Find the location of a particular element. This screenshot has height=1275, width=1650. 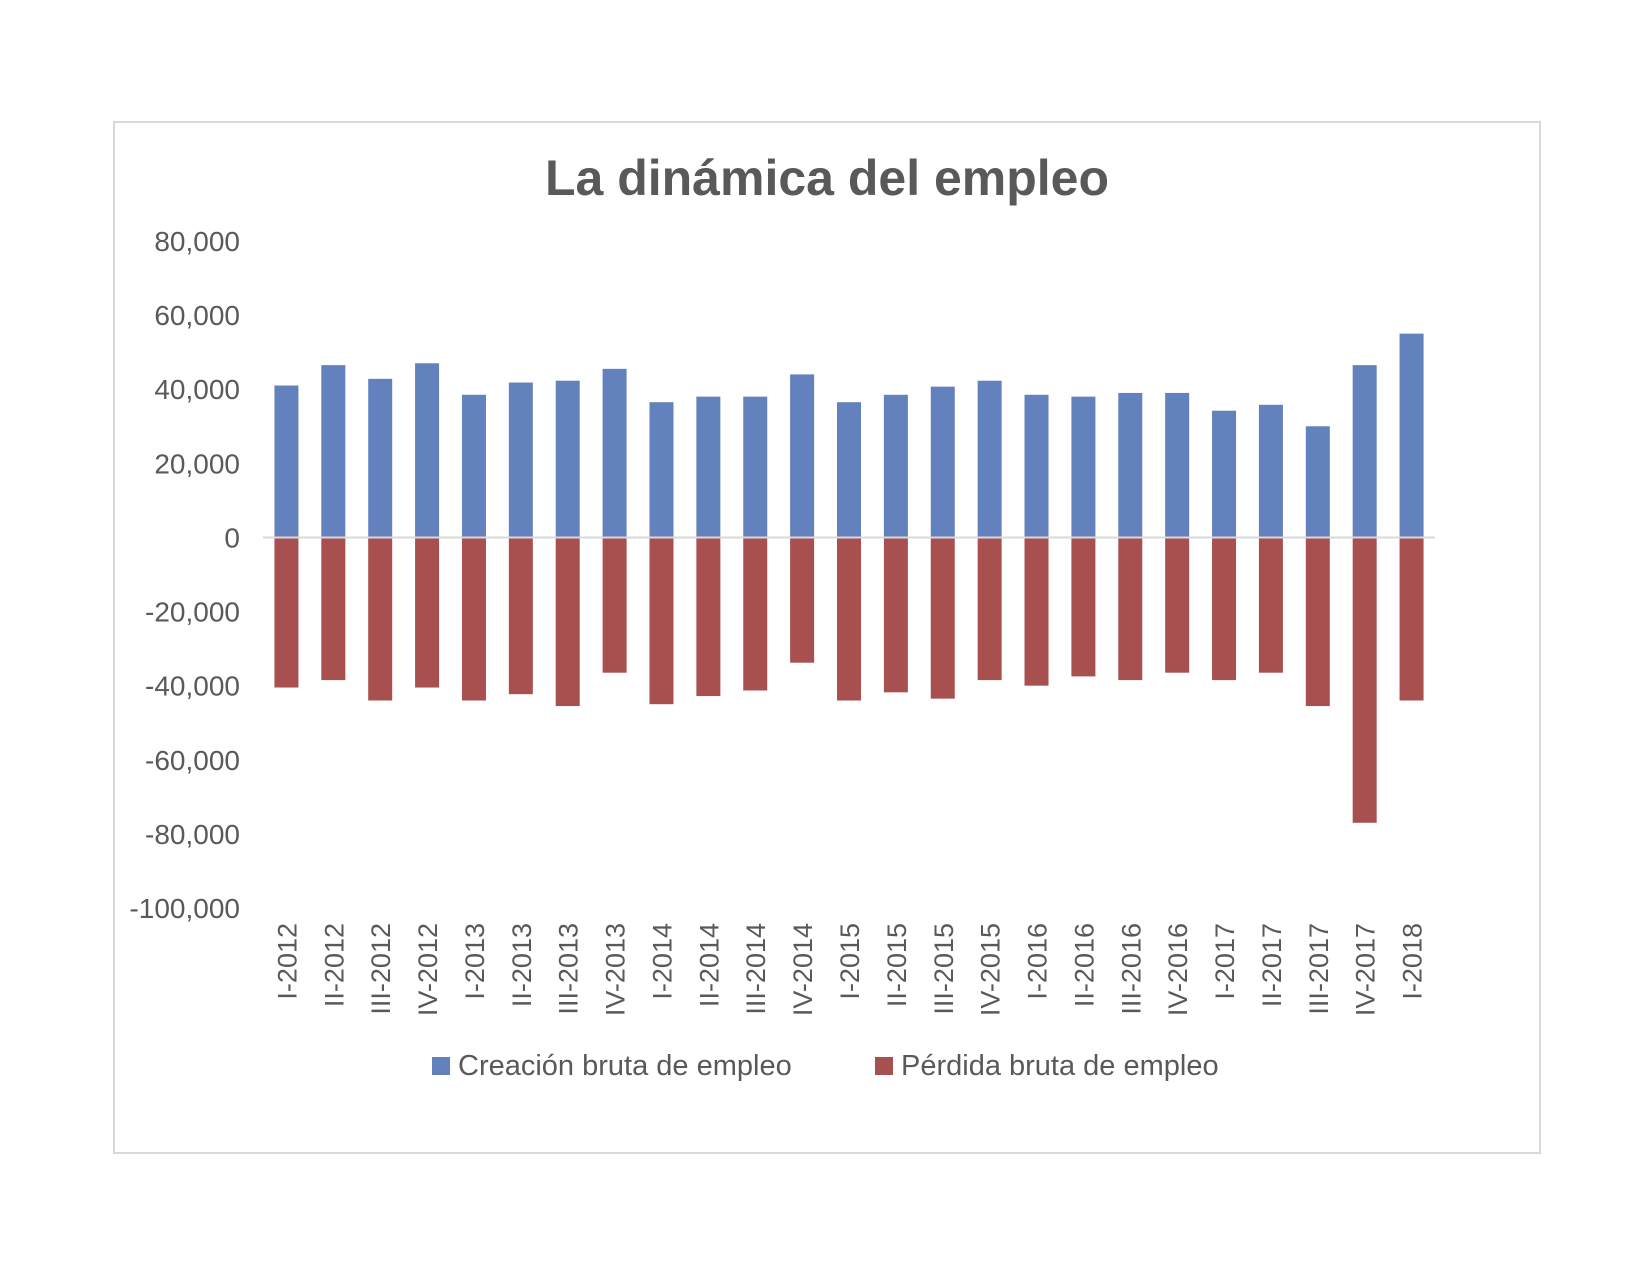

x-tick-label: II-2015 is located at coordinates (897, 965).